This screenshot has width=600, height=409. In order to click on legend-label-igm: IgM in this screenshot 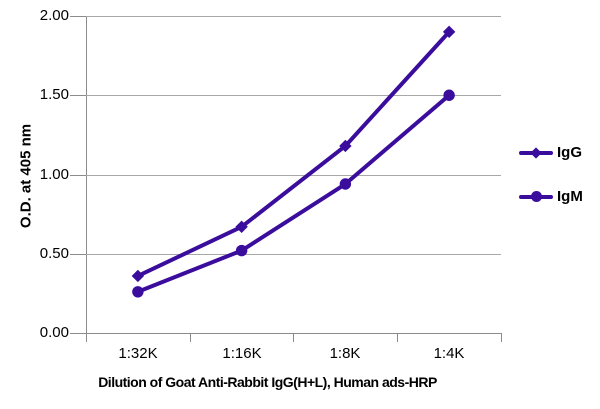, I will do `click(570, 196)`.